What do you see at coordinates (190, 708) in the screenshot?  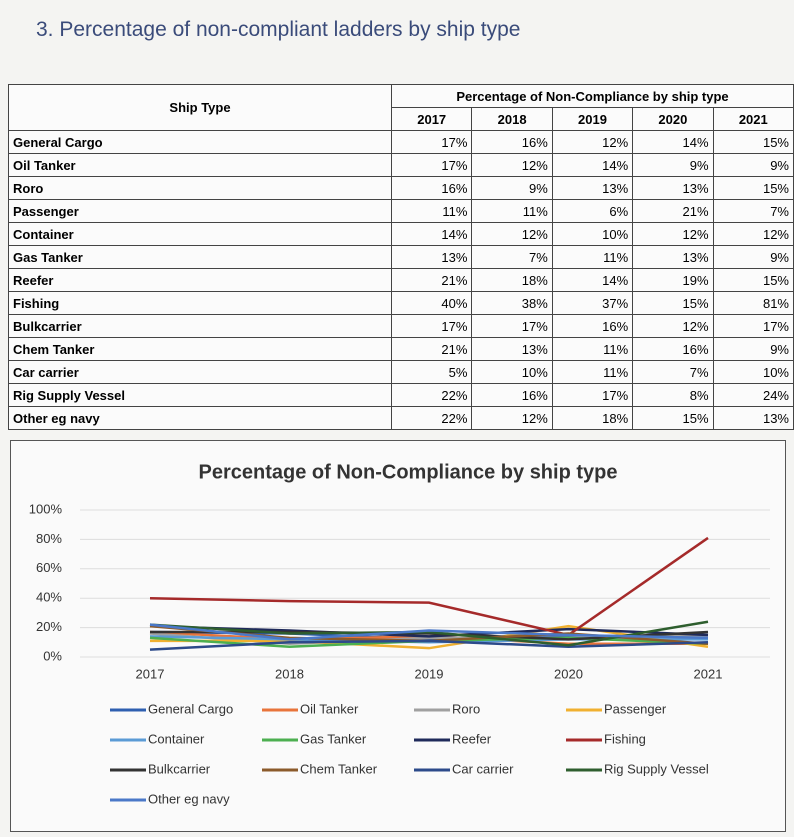 I see `legend-label: General Cargo` at bounding box center [190, 708].